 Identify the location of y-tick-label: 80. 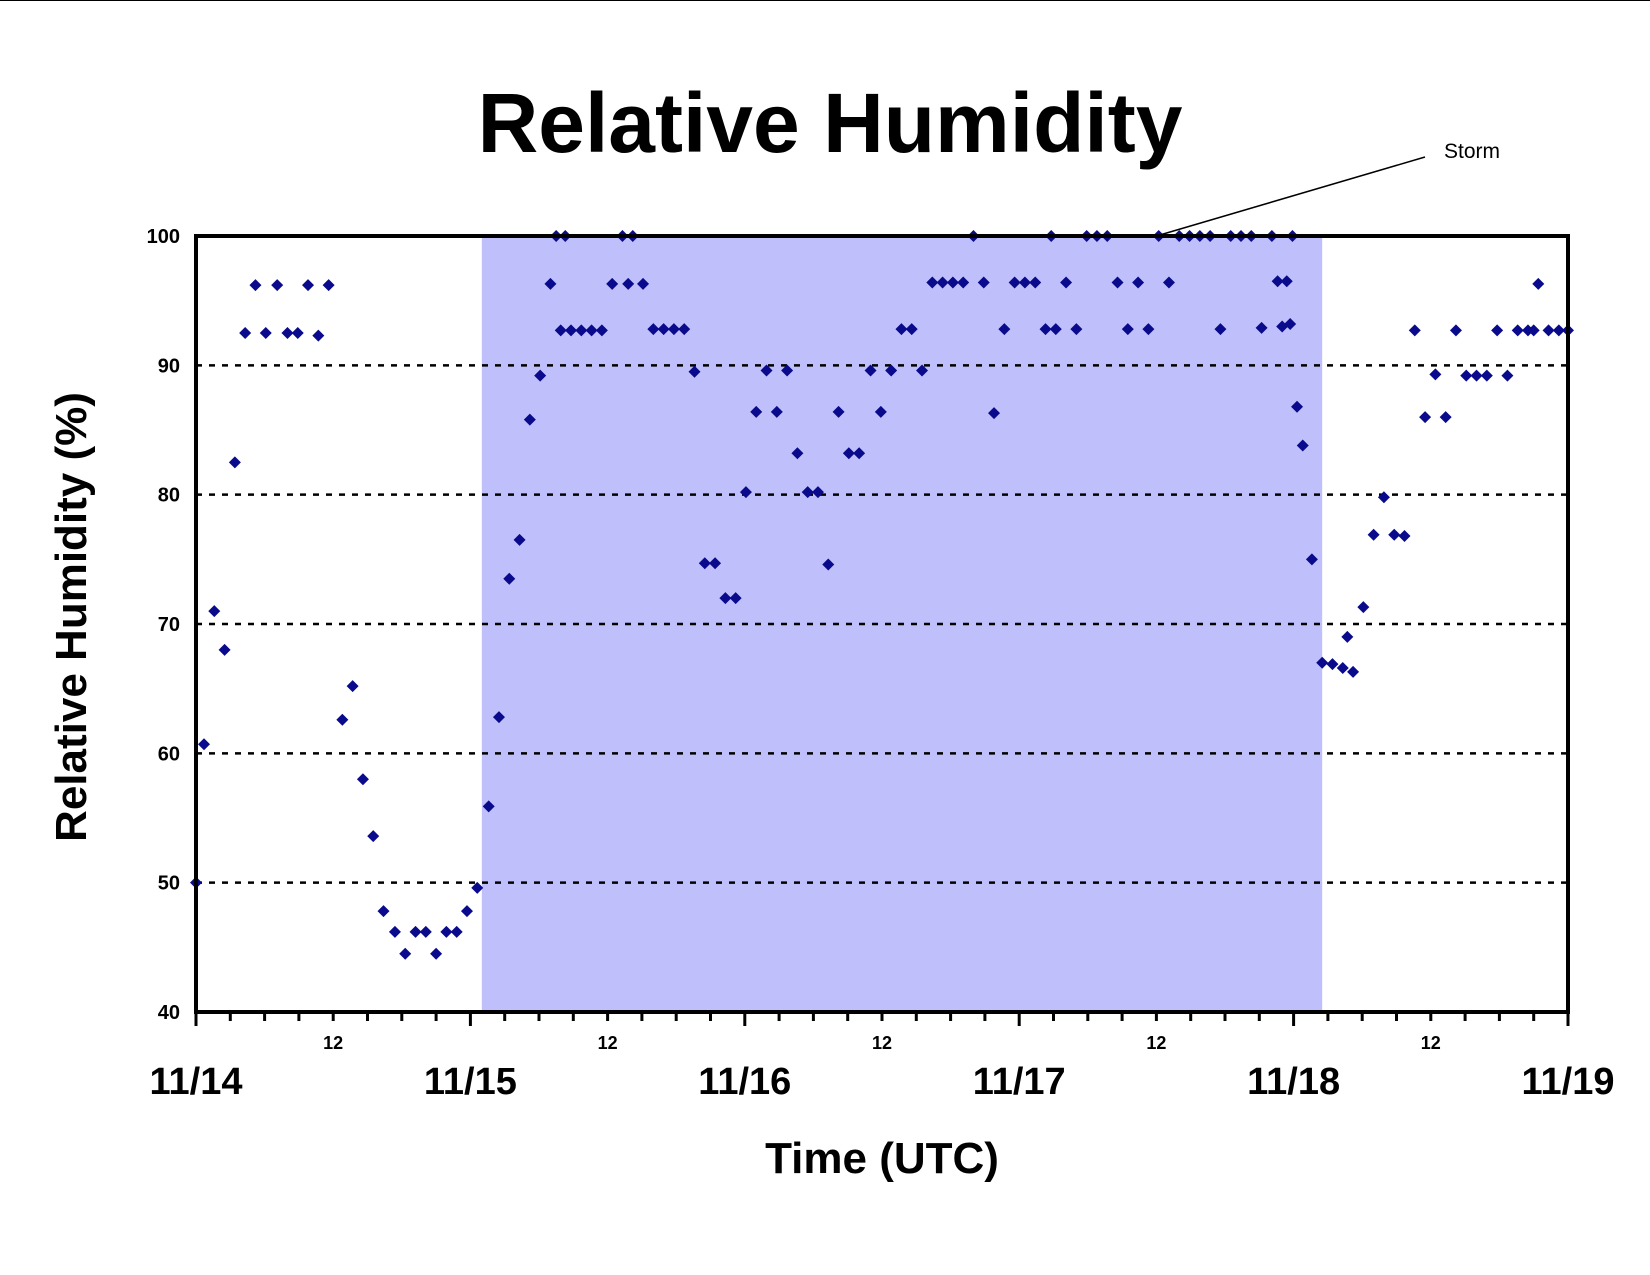
(169, 496).